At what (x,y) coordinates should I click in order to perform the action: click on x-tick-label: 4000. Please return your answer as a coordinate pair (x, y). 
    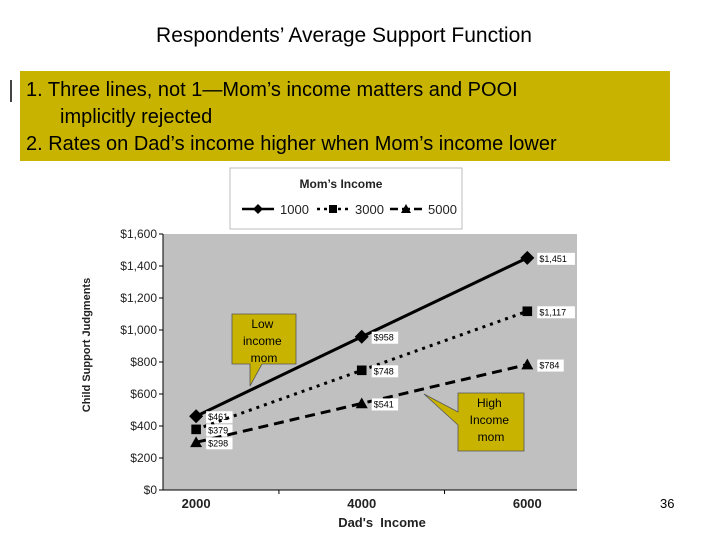
    Looking at the image, I should click on (361, 503).